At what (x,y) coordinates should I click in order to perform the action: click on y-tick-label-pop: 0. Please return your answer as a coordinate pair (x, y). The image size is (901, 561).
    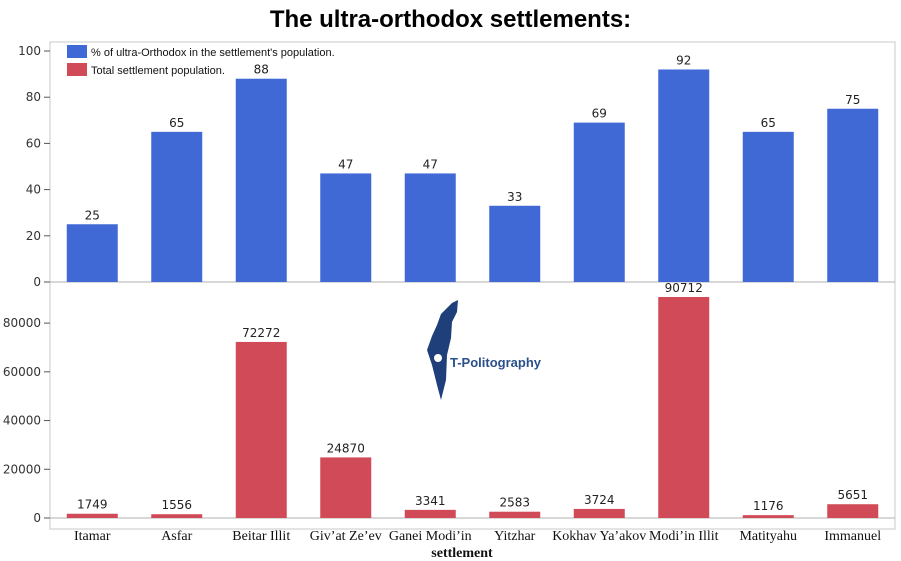
    Looking at the image, I should click on (37, 518).